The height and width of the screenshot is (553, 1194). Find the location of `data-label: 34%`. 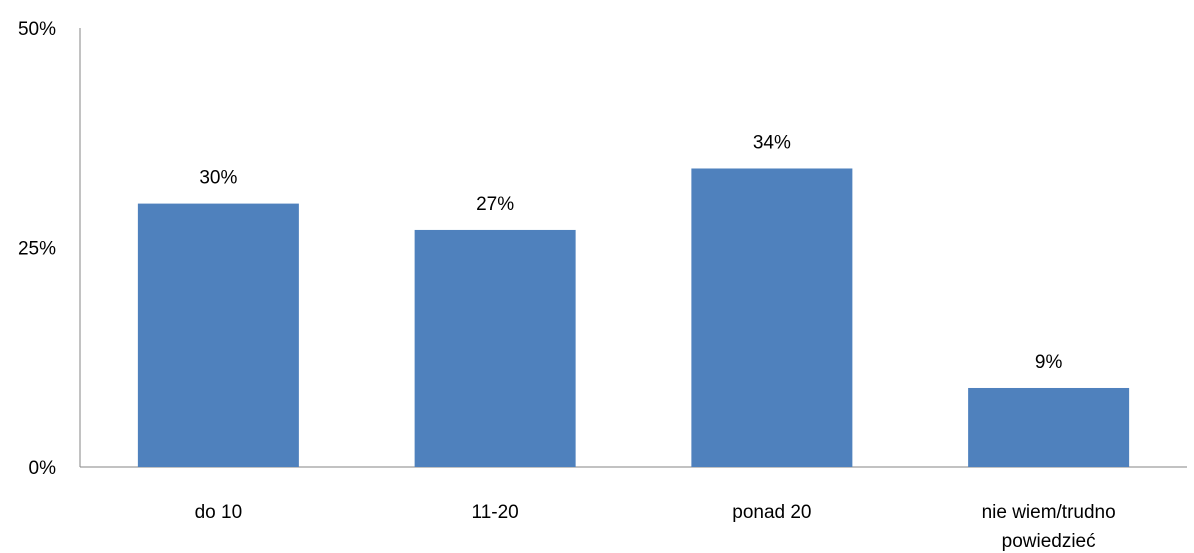

data-label: 34% is located at coordinates (772, 142).